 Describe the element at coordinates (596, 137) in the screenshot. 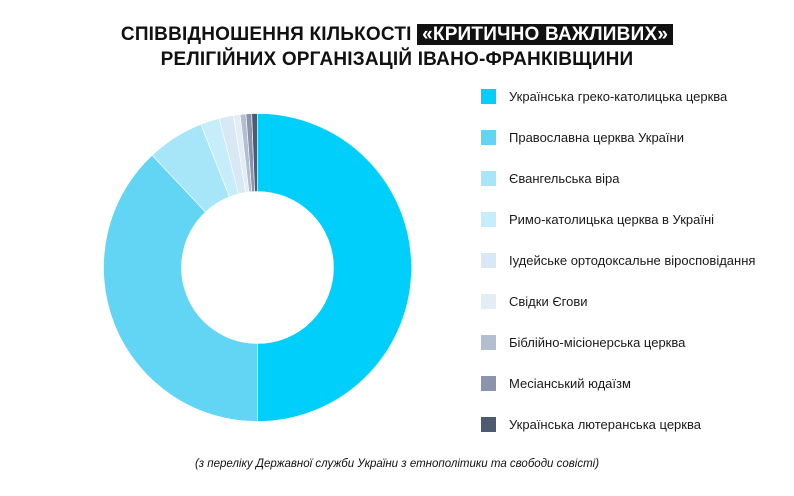

I see `legend-label: Православна церква України` at that location.